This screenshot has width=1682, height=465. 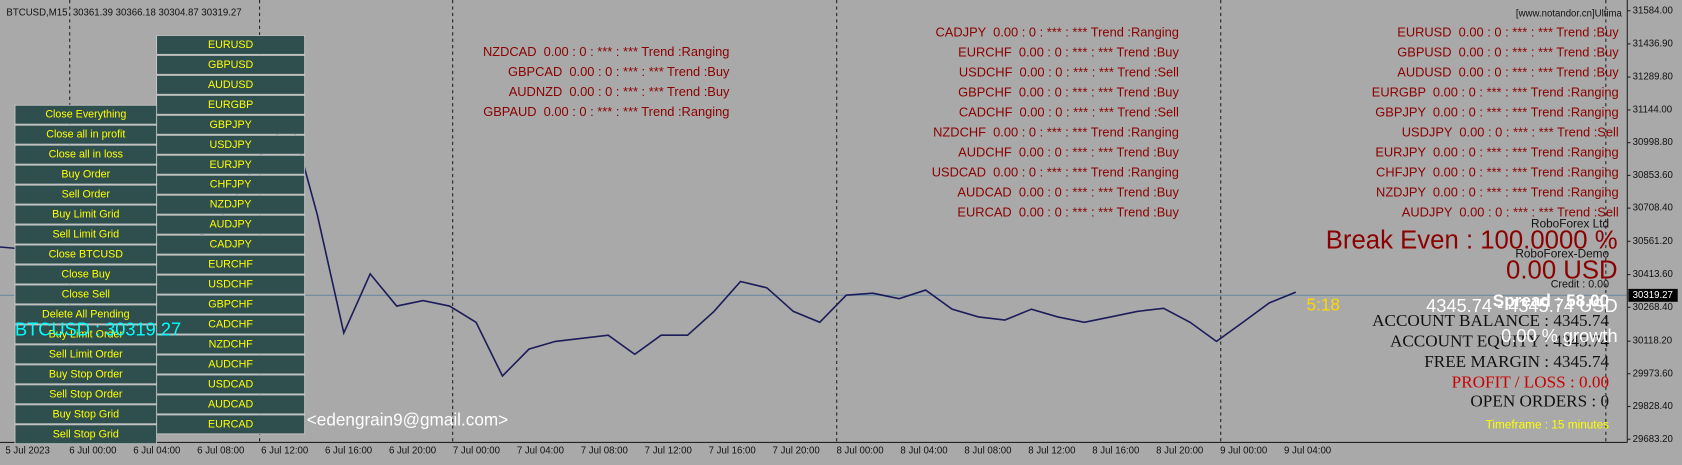 I want to click on signal-line: AUDNZD 0.00 : 0 : *** : *** Trend :Buy, so click(x=619, y=91).